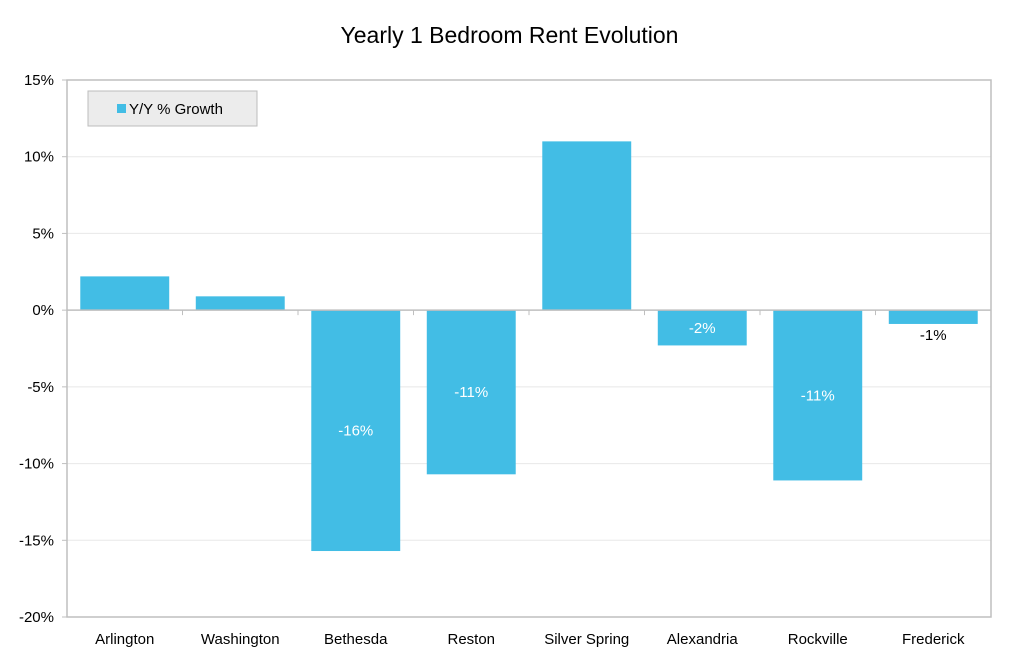  Describe the element at coordinates (39, 157) in the screenshot. I see `y-tick-label: 10%` at that location.